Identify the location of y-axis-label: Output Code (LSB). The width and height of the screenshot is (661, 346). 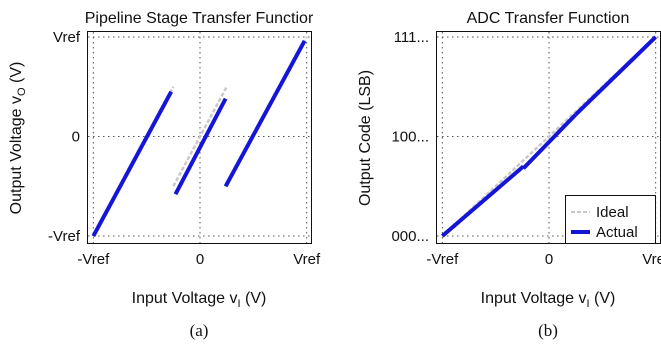
(365, 138).